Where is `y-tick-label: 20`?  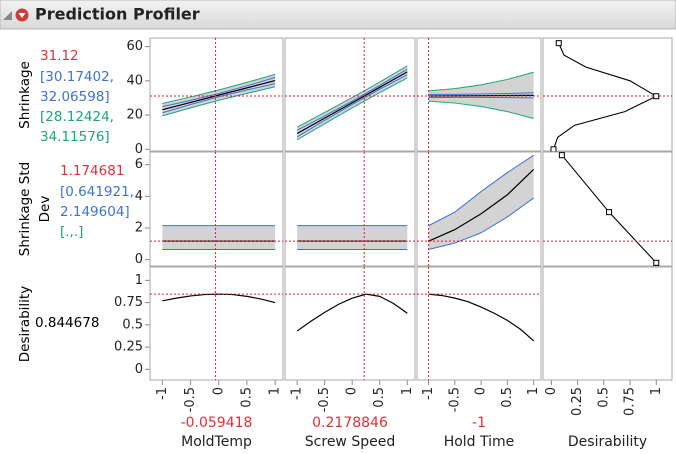
y-tick-label: 20 is located at coordinates (134, 115).